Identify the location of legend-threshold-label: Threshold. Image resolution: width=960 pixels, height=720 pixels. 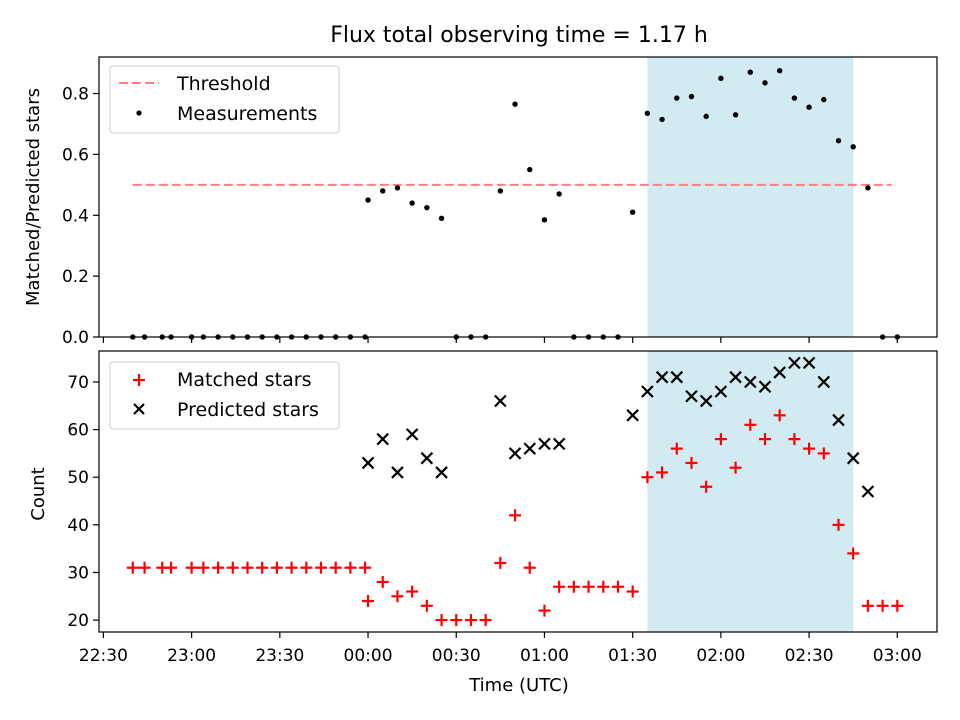
(223, 84).